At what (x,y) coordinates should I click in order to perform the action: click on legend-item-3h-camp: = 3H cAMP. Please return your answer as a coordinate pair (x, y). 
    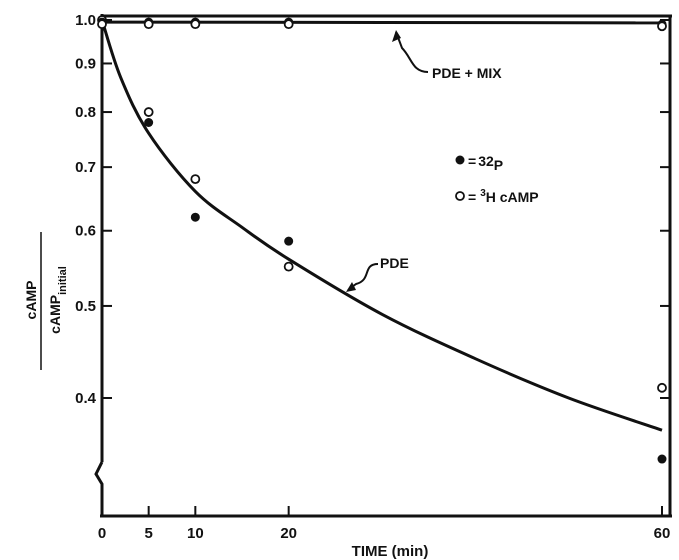
    Looking at the image, I should click on (497, 196).